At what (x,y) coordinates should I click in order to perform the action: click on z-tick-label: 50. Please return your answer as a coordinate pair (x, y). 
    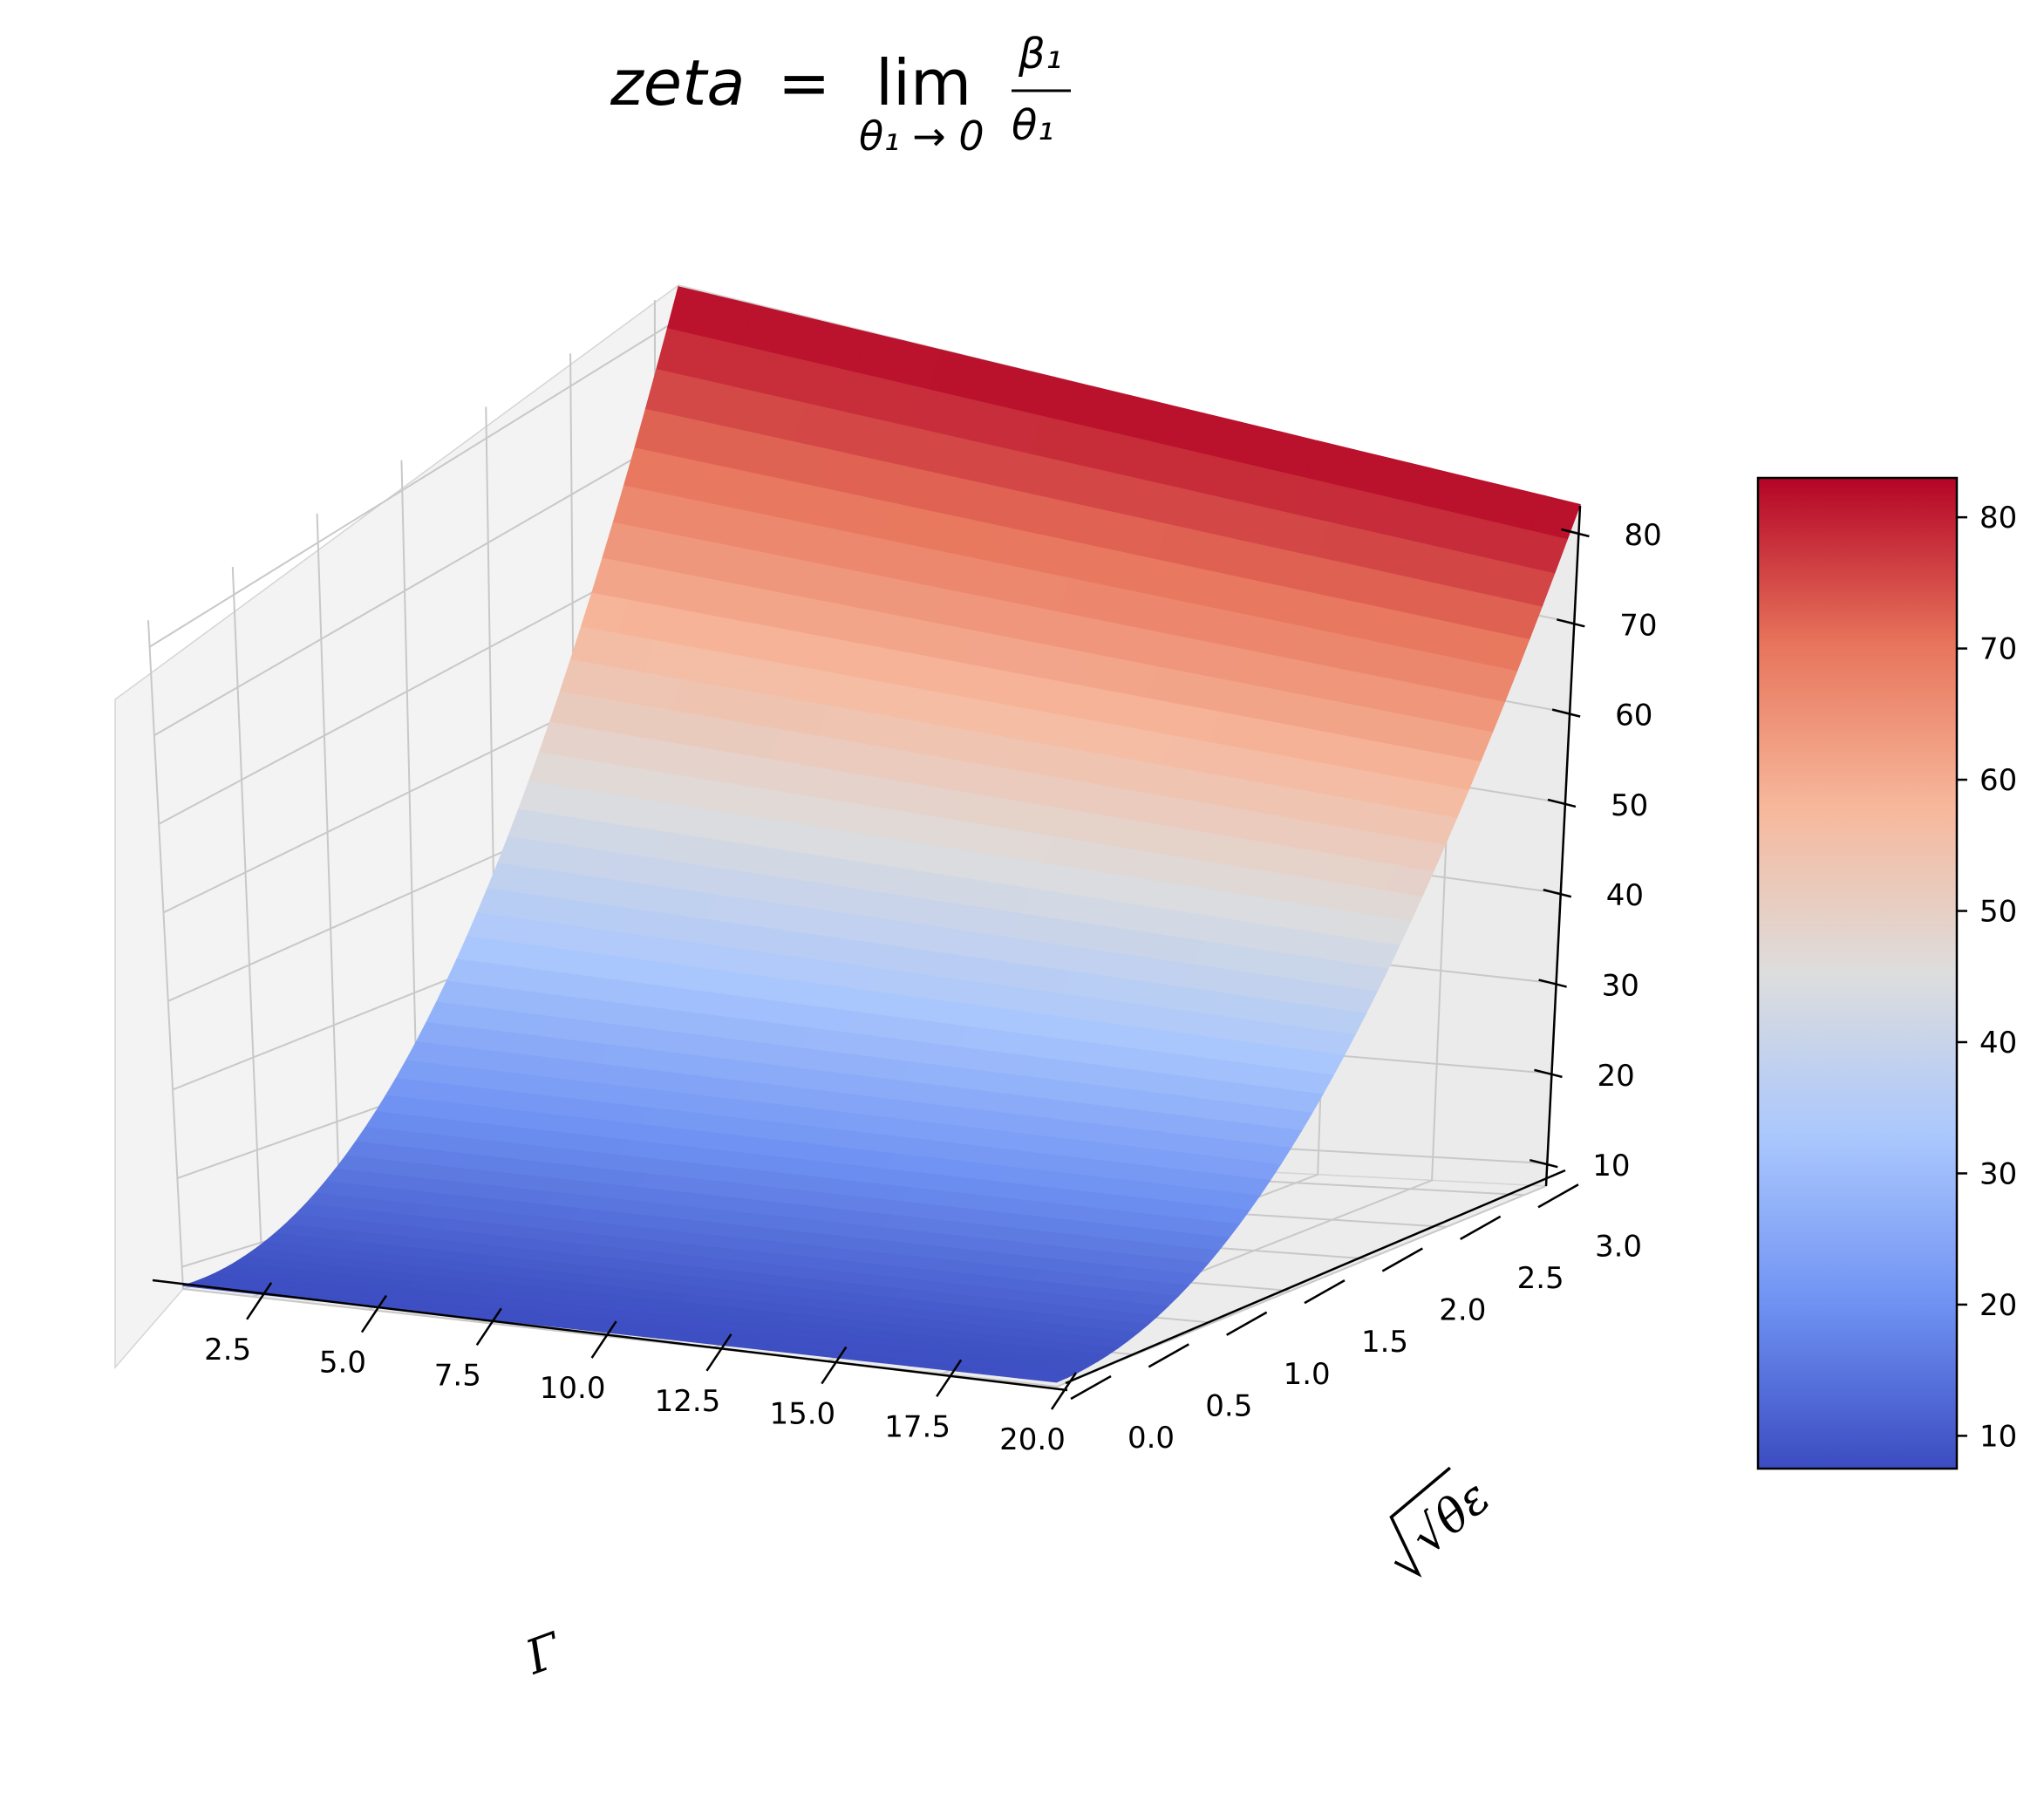
    Looking at the image, I should click on (1629, 805).